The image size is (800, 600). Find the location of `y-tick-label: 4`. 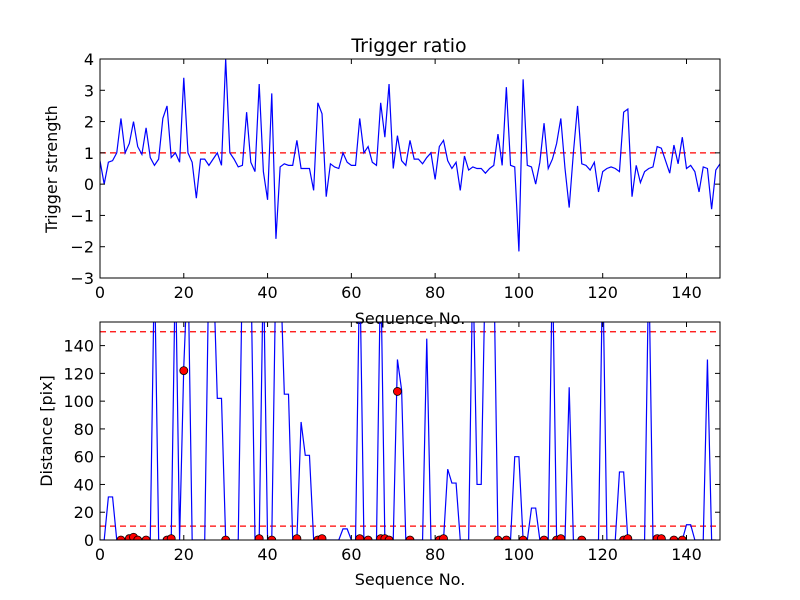

y-tick-label: 4 is located at coordinates (89, 59).